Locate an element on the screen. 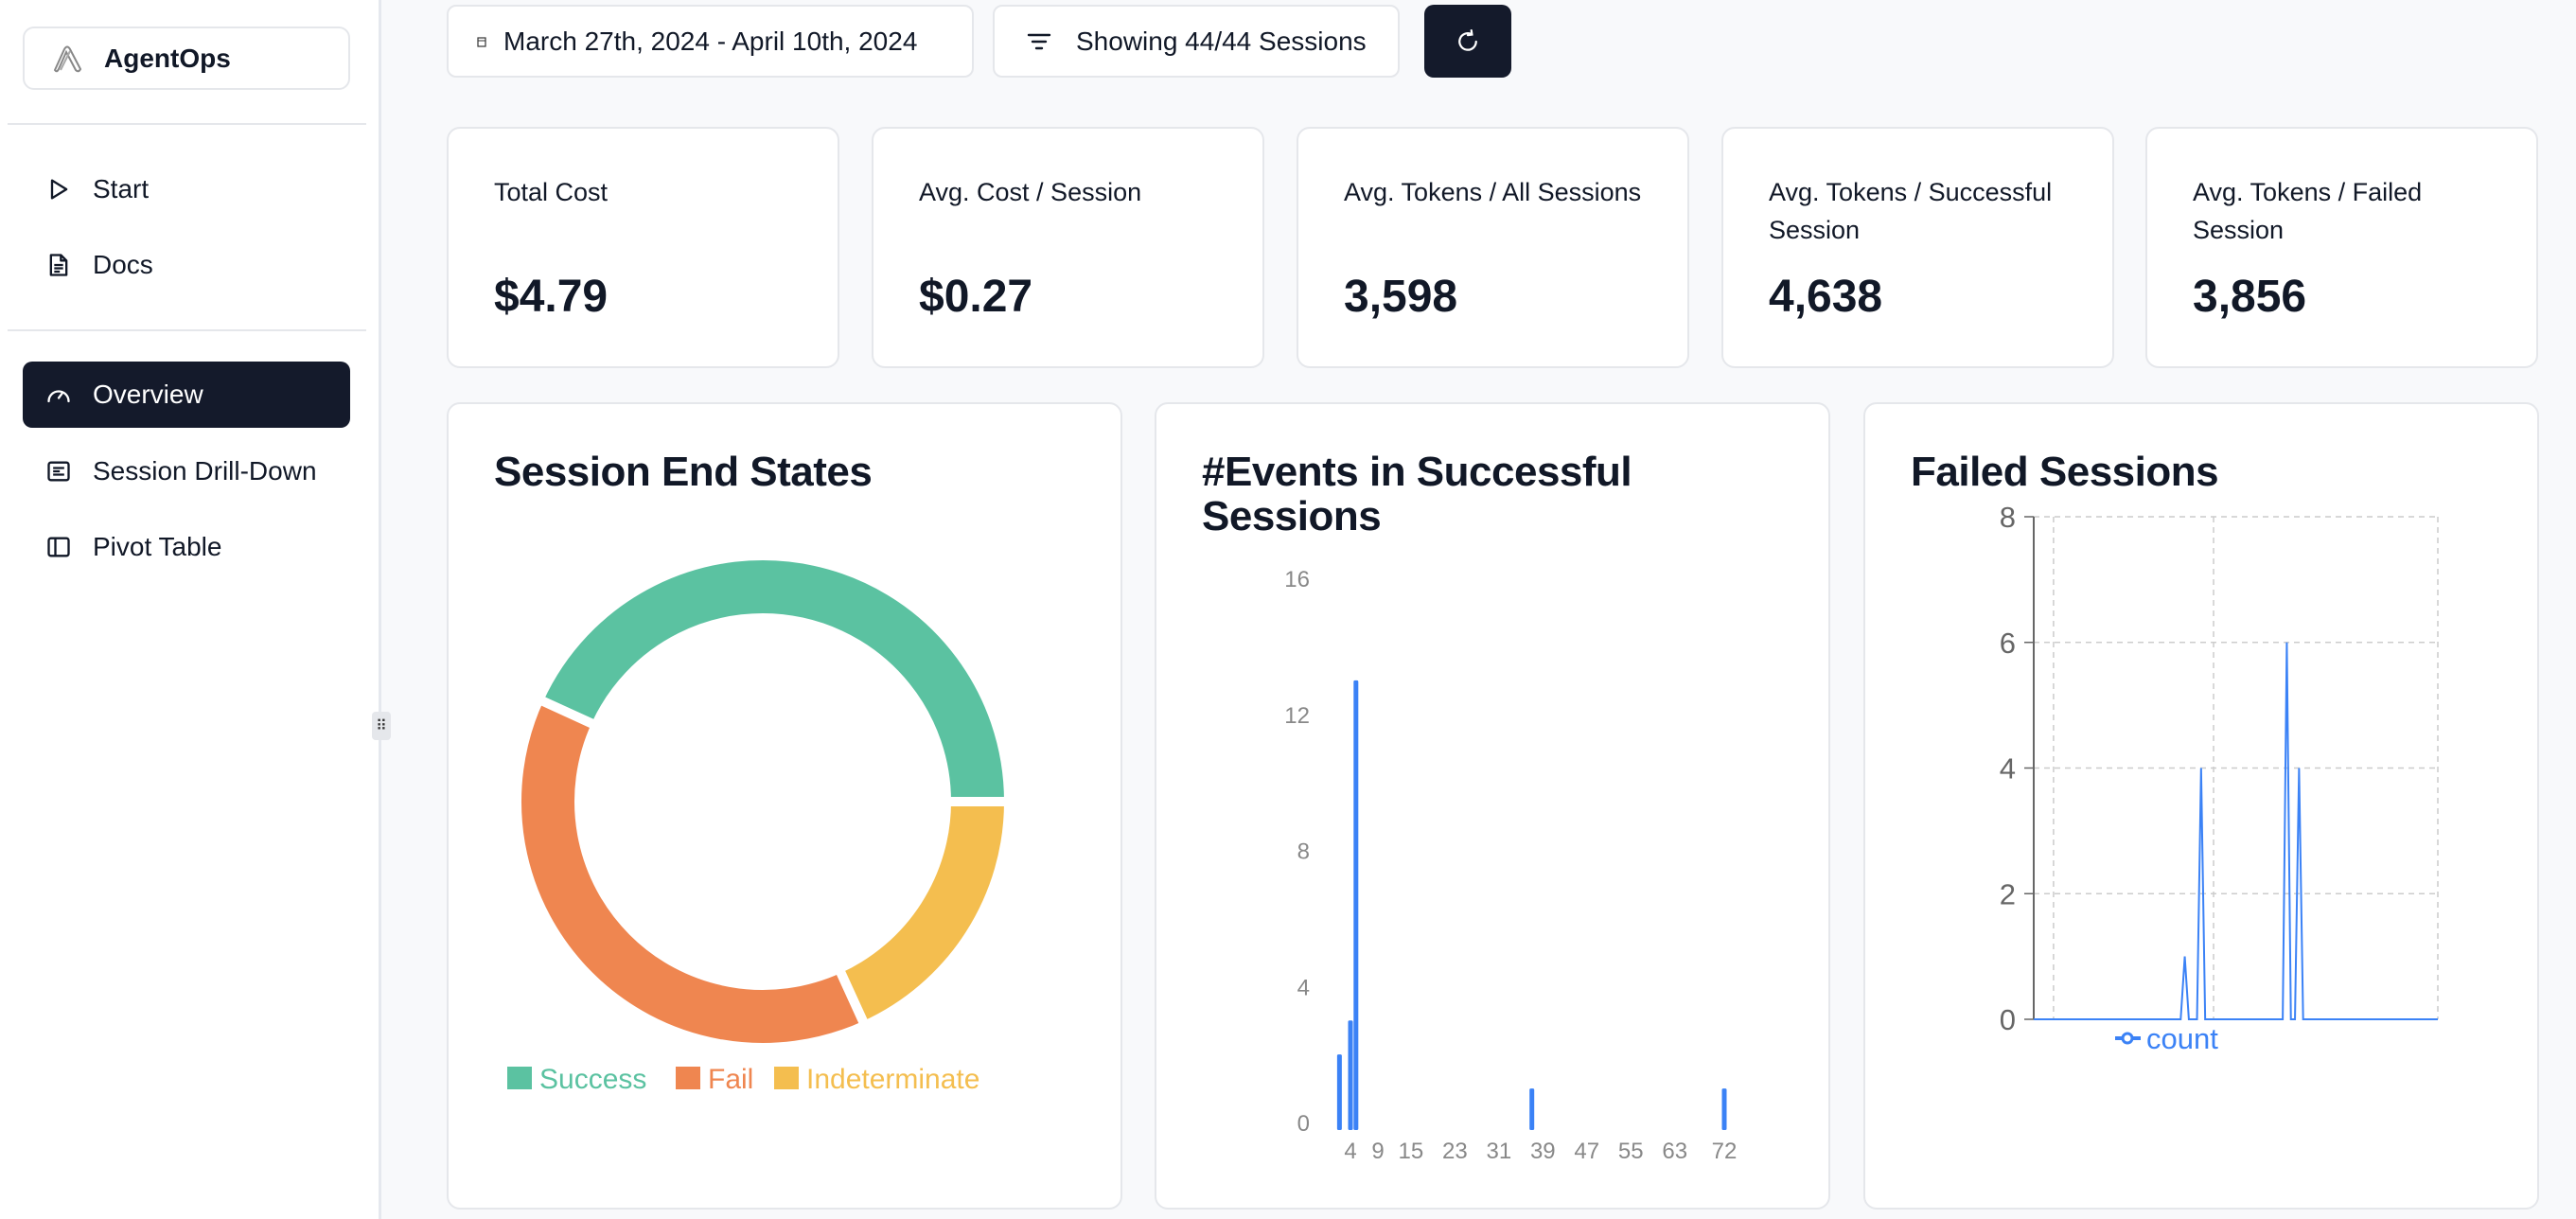 This screenshot has width=2576, height=1219. stat-label: Avg. Tokens / All Sessions is located at coordinates (1493, 192).